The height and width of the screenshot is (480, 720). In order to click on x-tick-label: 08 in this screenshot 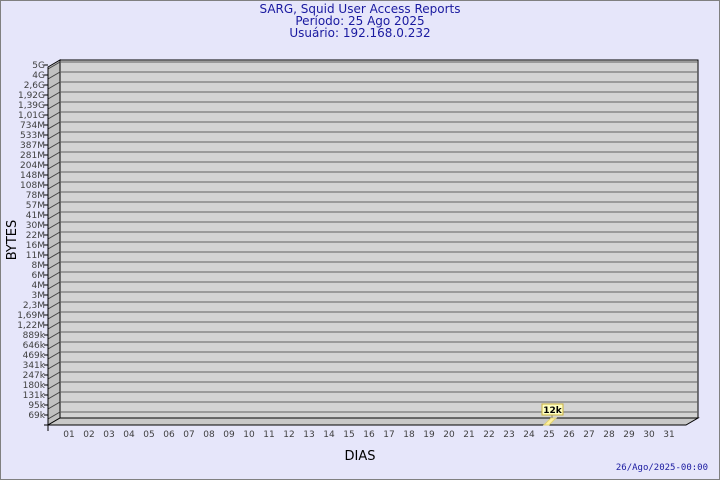, I will do `click(209, 435)`.